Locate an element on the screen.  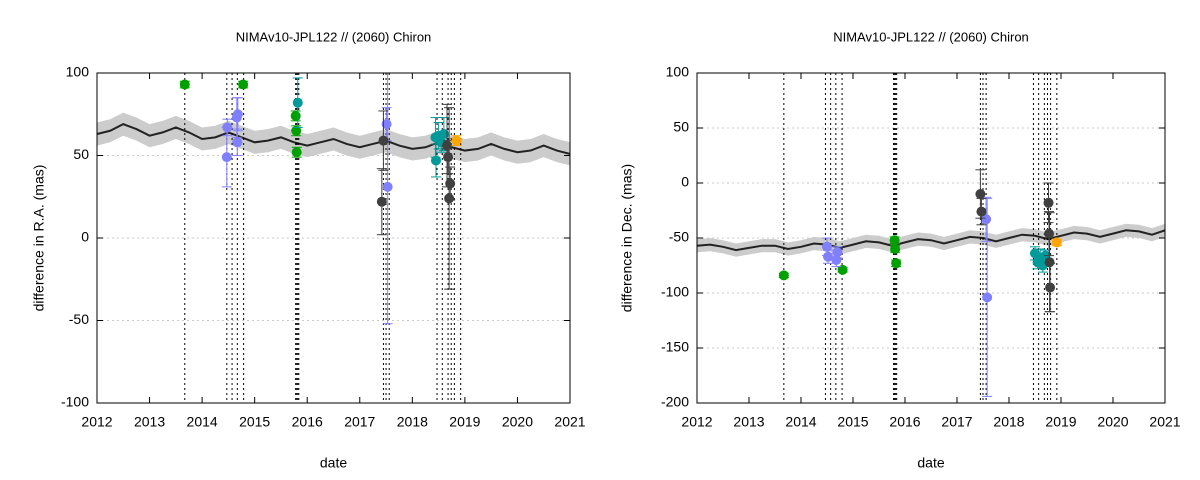
y-axis-label: difference in R.A. (mas) is located at coordinates (39, 238).